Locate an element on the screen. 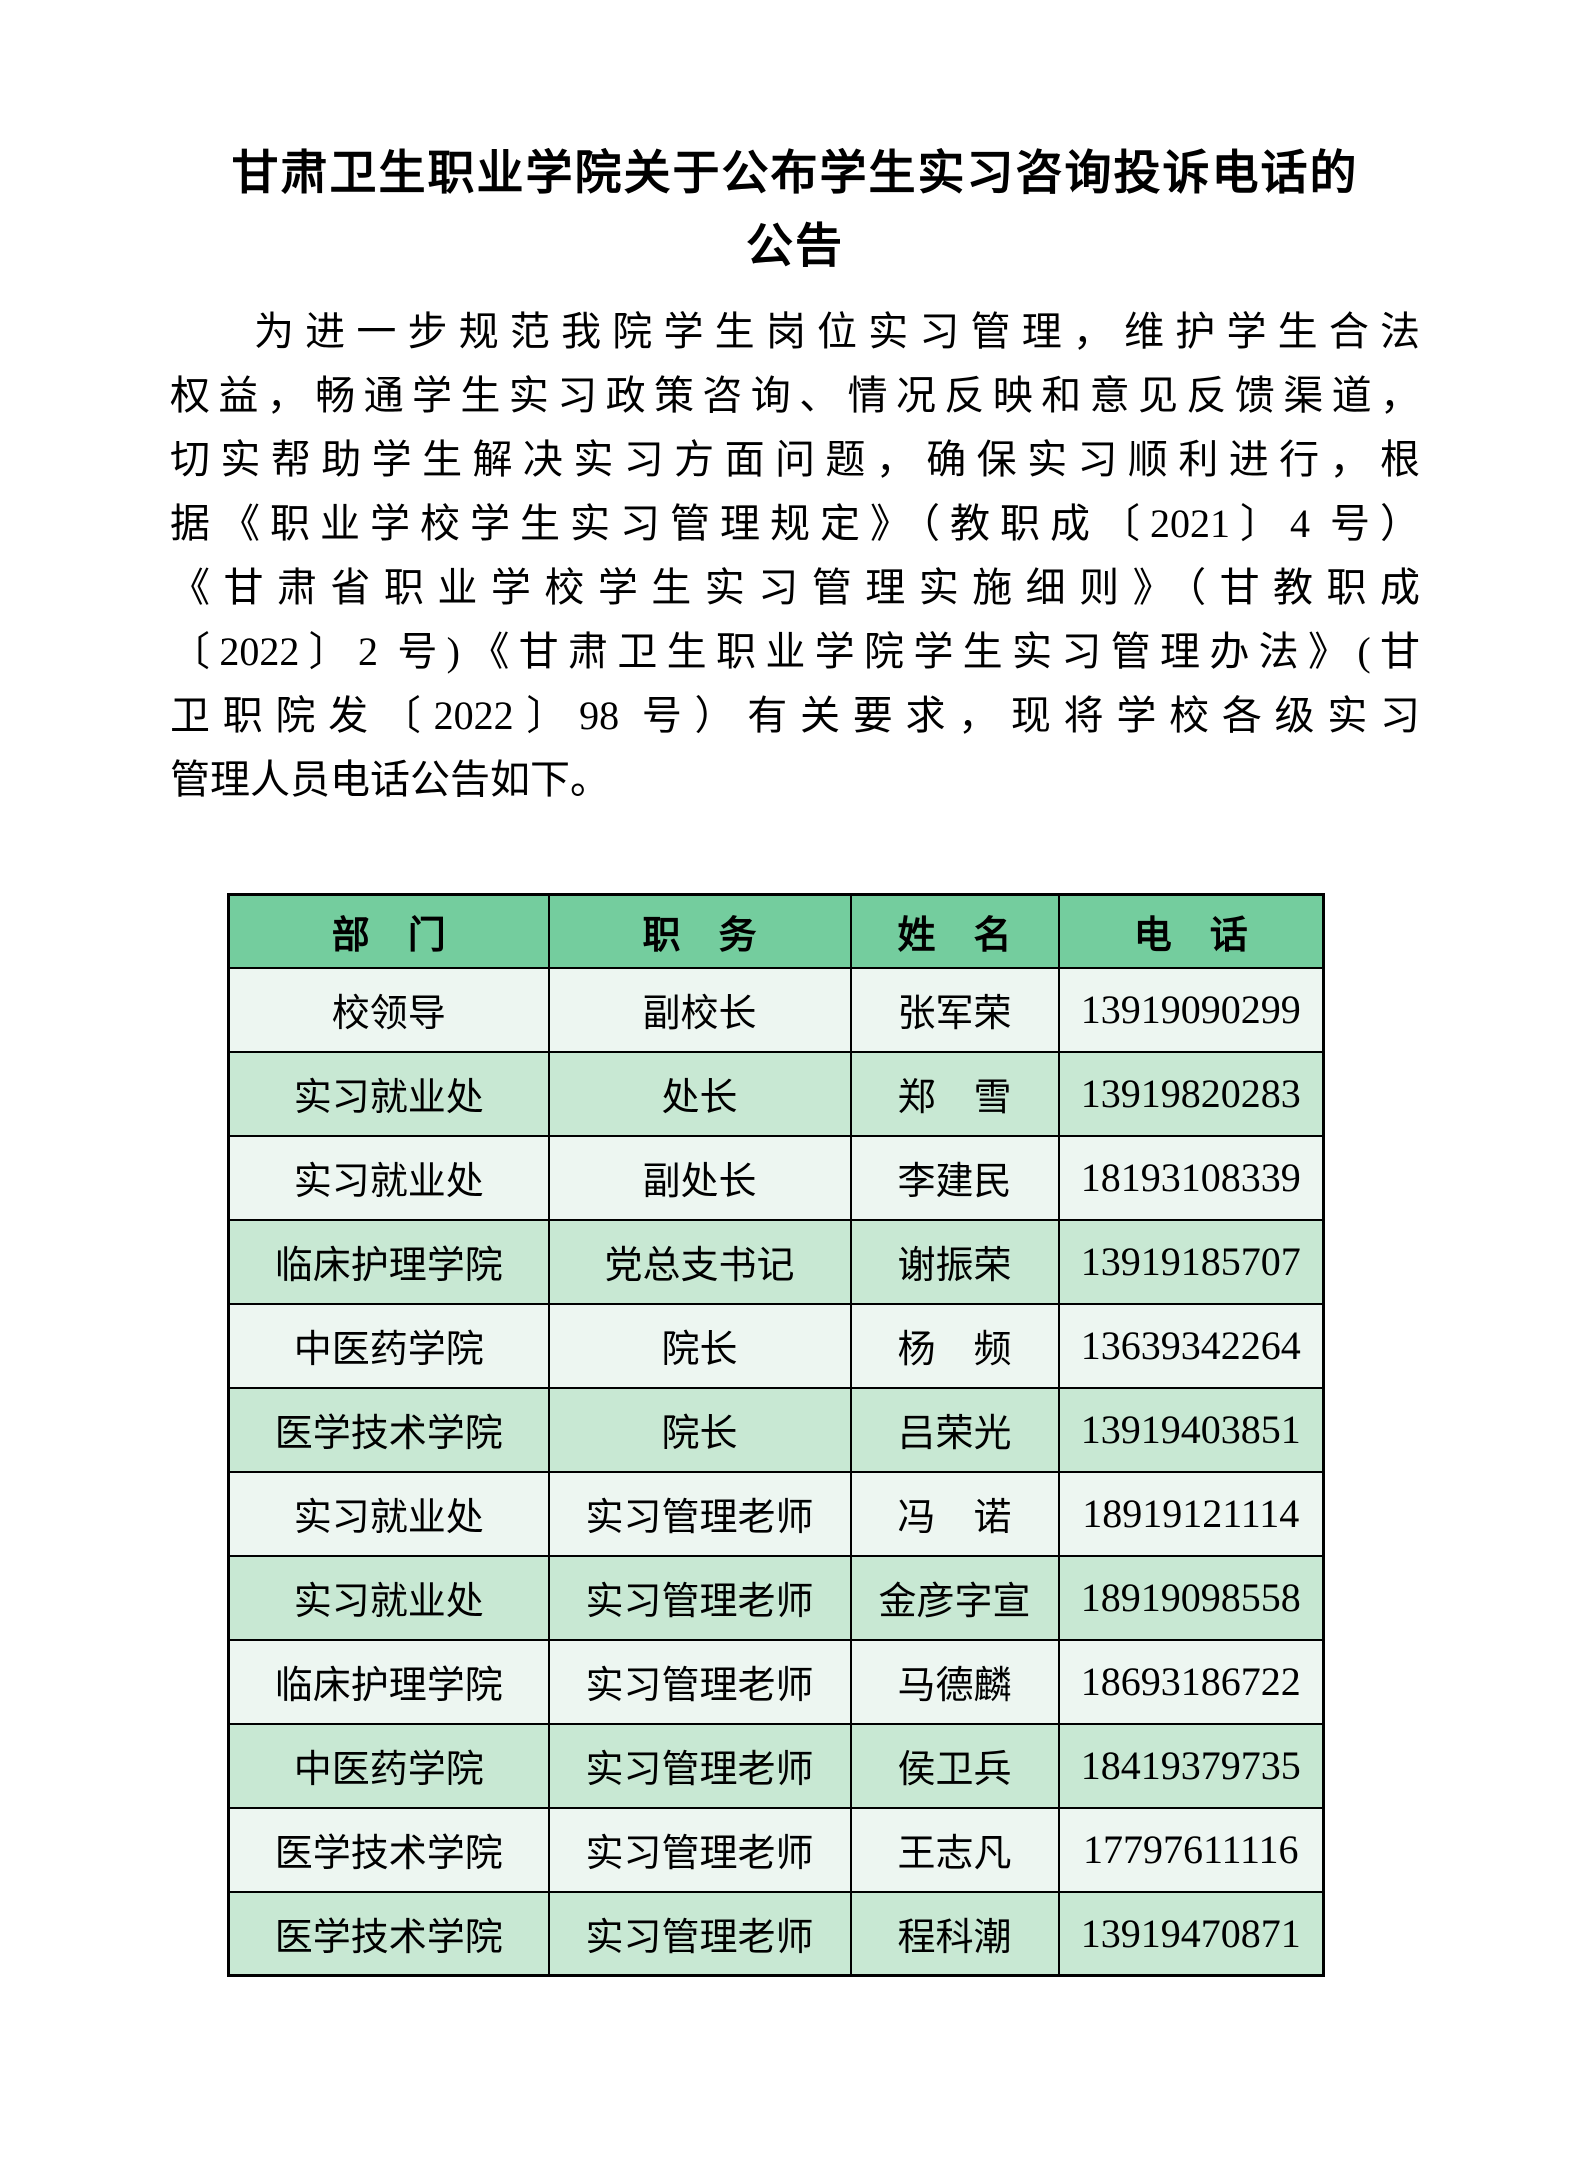 This screenshot has width=1587, height=2161. table-header-cell: 电 话 is located at coordinates (1191, 931).